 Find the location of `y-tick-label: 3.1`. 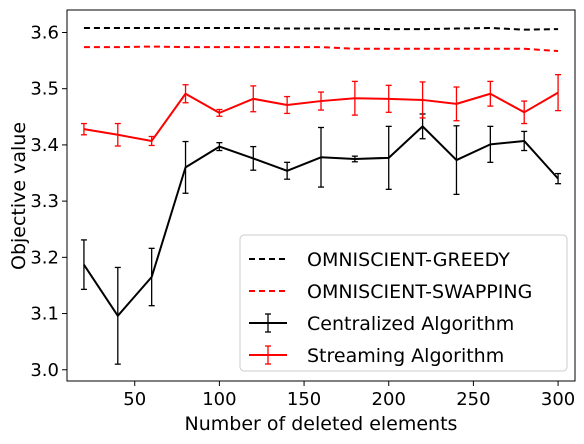

y-tick-label: 3.1 is located at coordinates (44, 314).